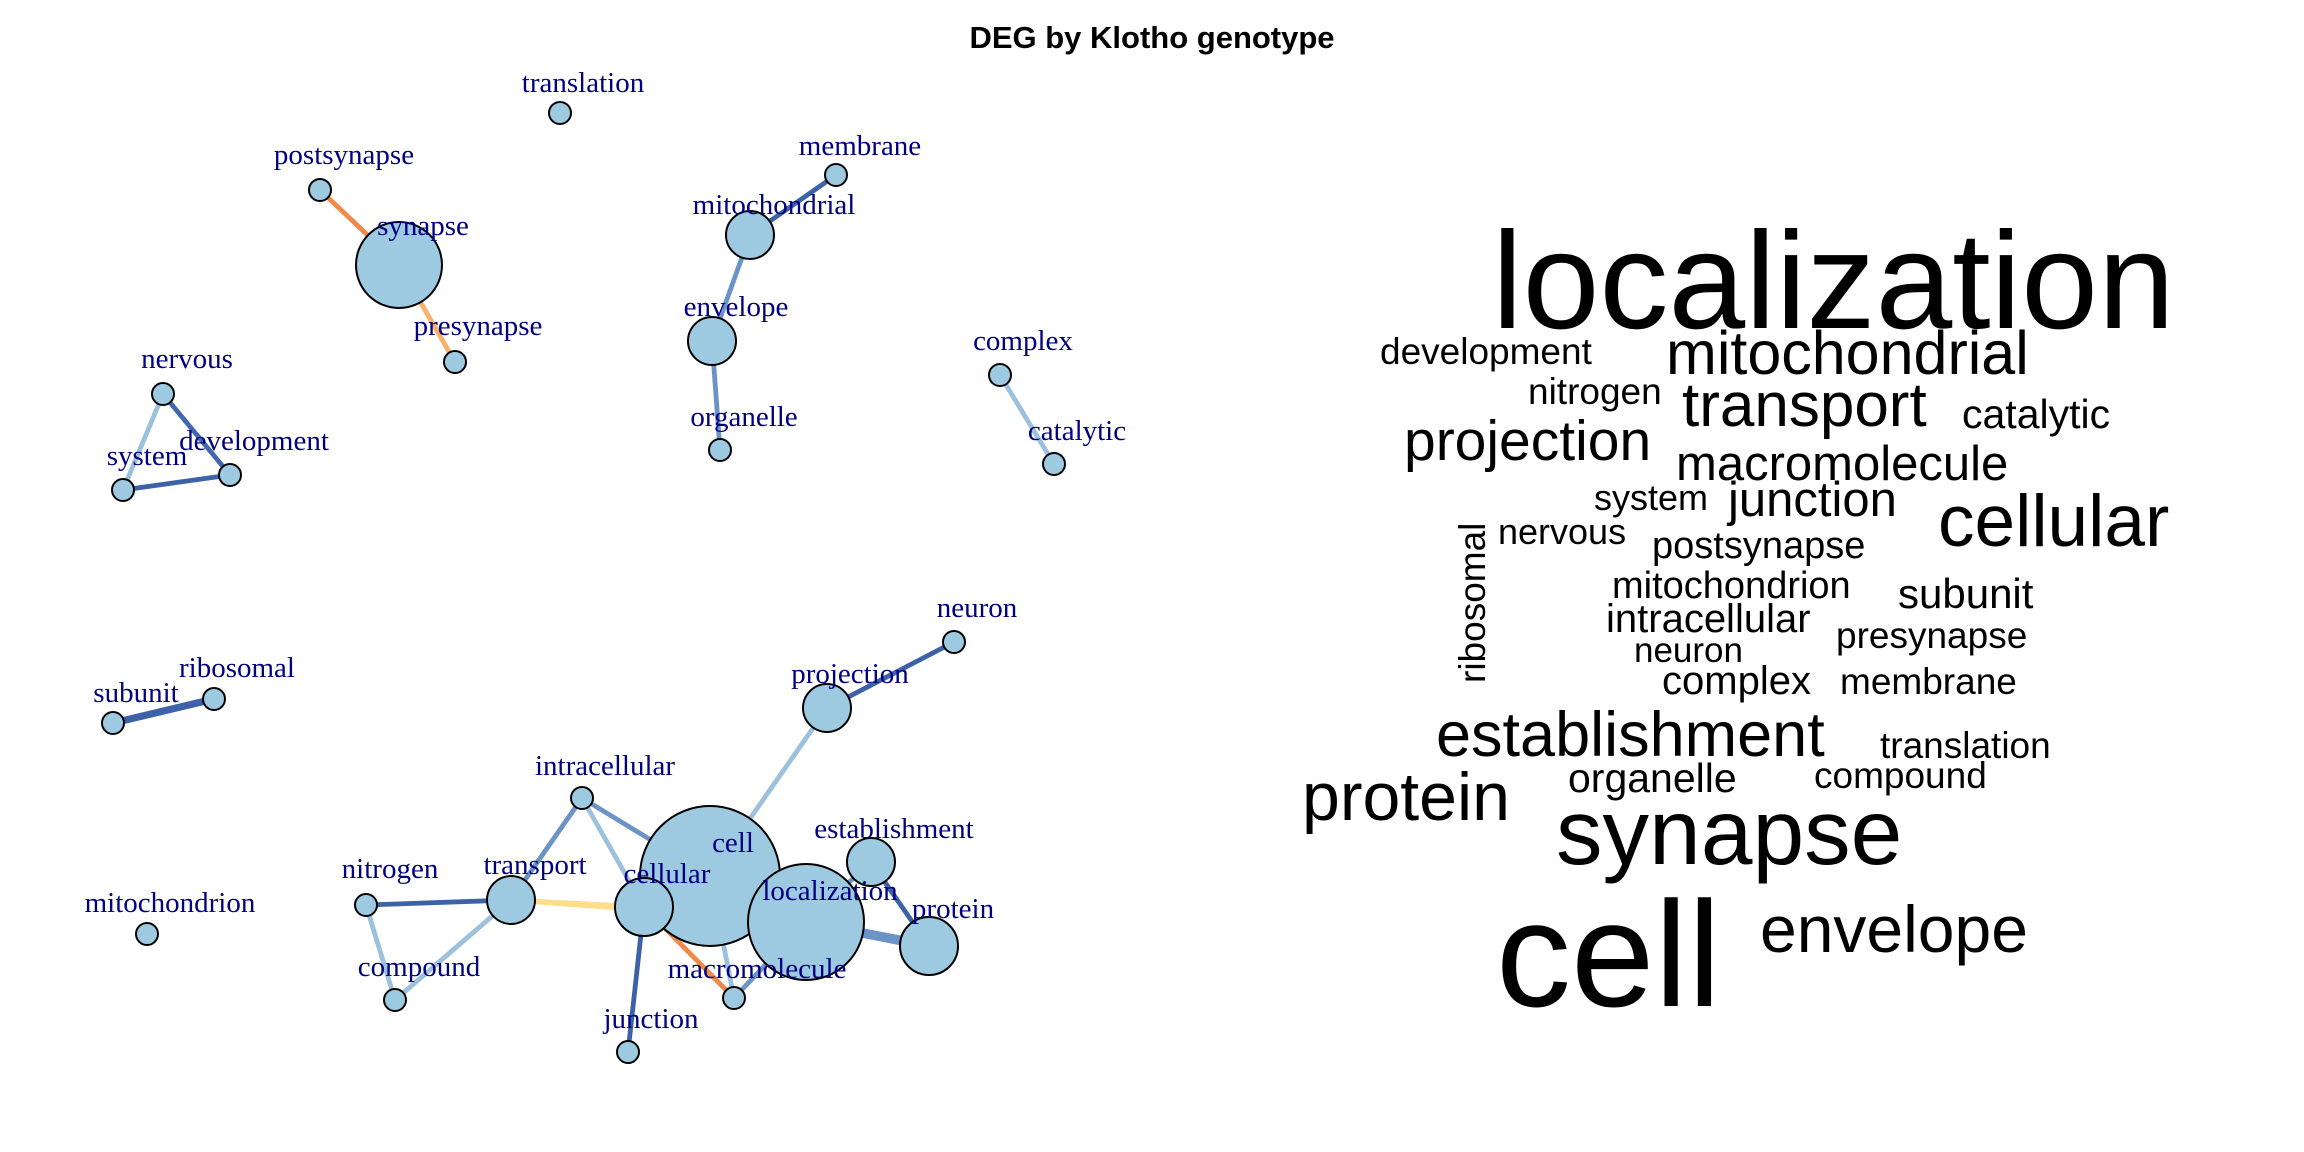 This screenshot has width=2304, height=1152. Describe the element at coordinates (1928, 681) in the screenshot. I see `cloud-word-membrane: membrane` at that location.